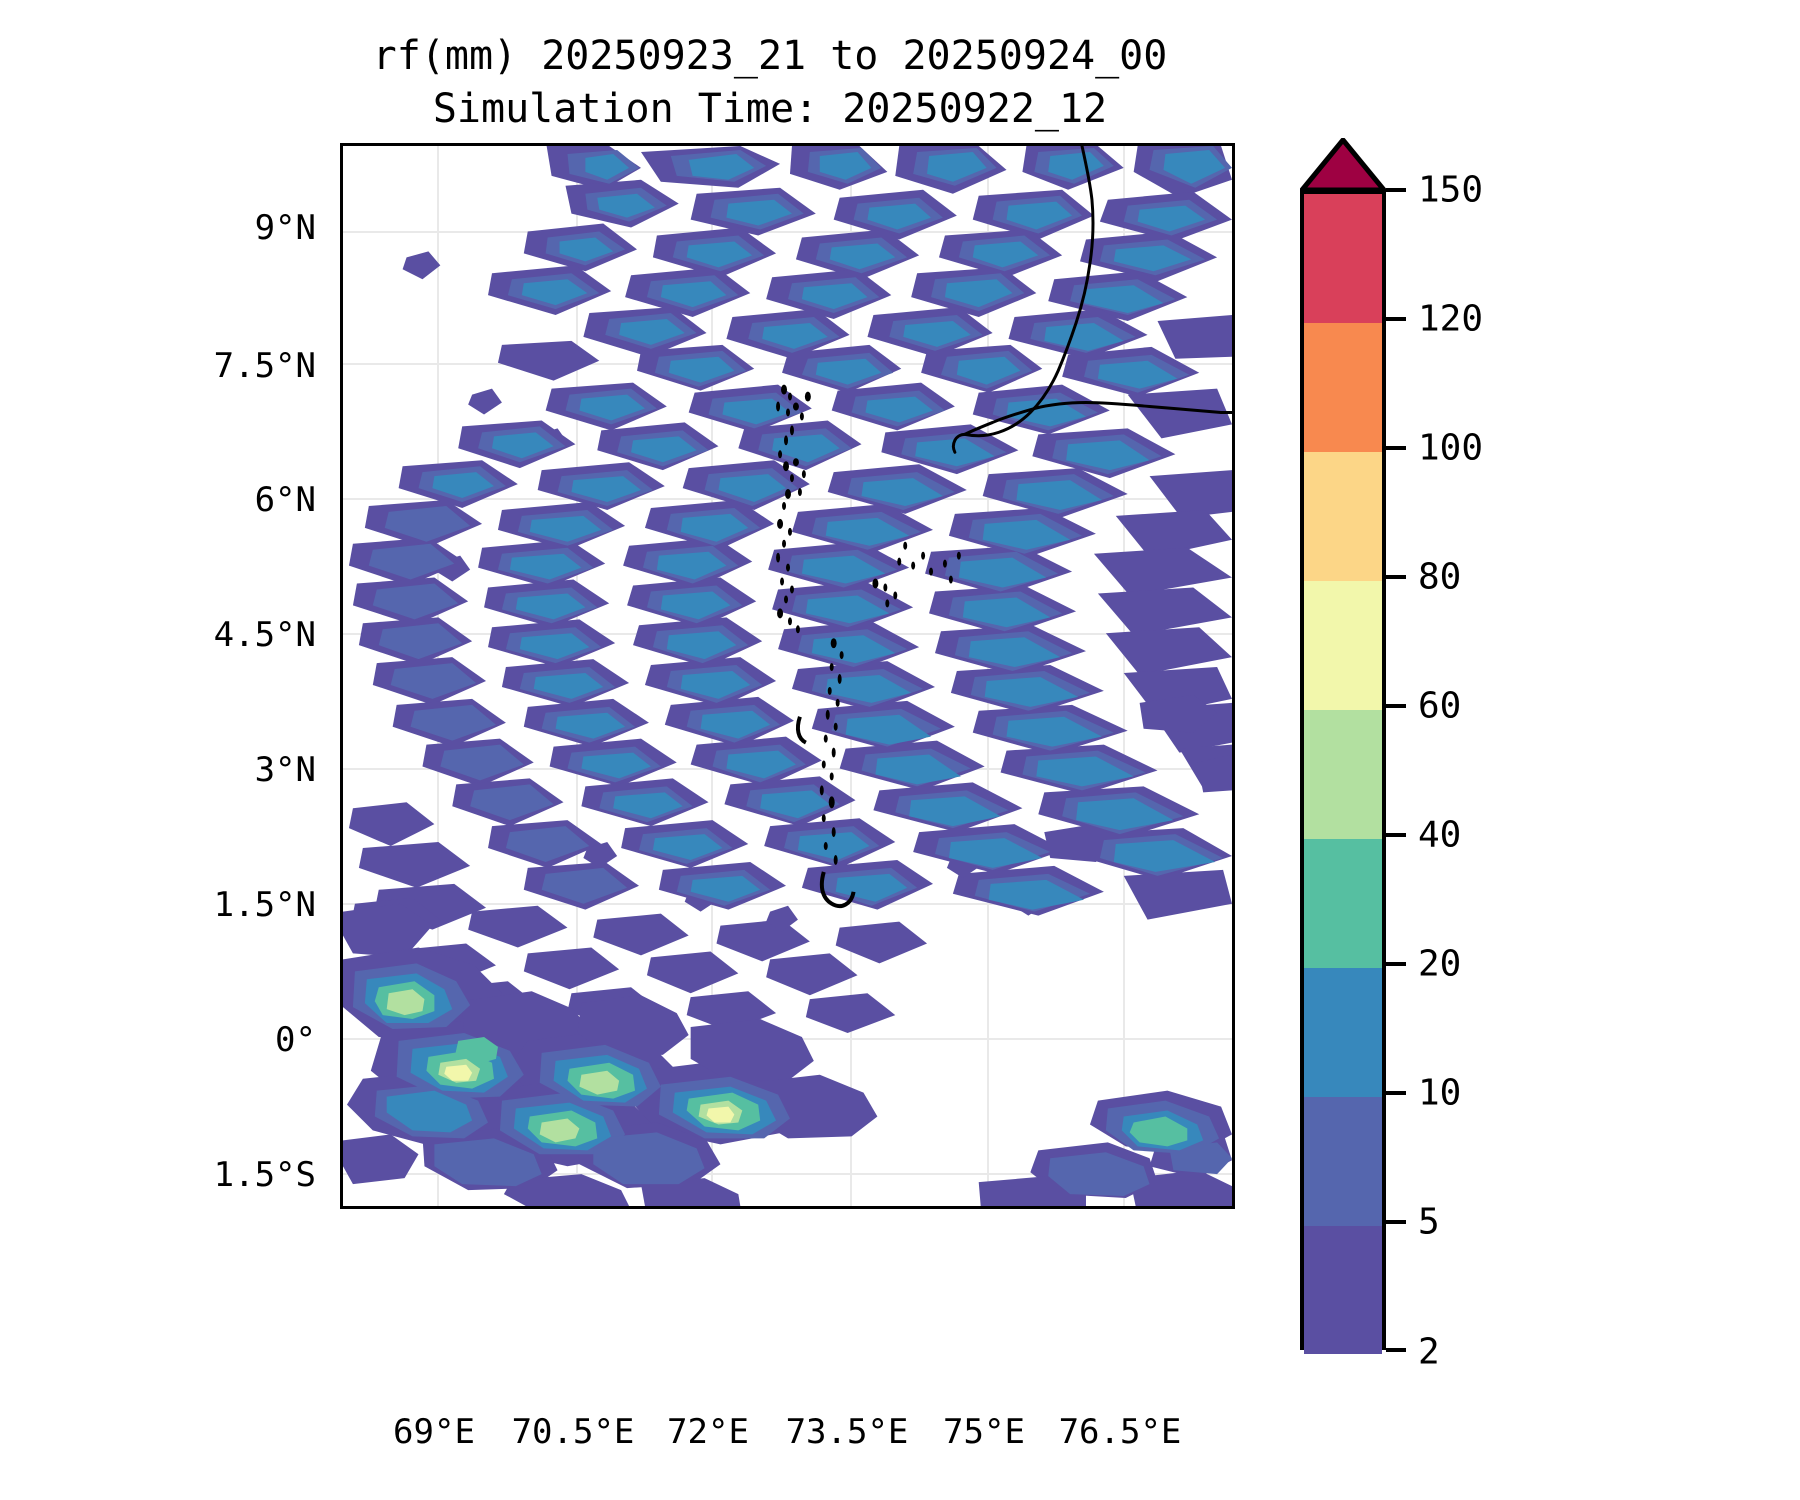 Image resolution: width=1800 pixels, height=1500 pixels. What do you see at coordinates (573, 1432) in the screenshot?
I see `x-tick-label-70p5e: 70.5°E` at bounding box center [573, 1432].